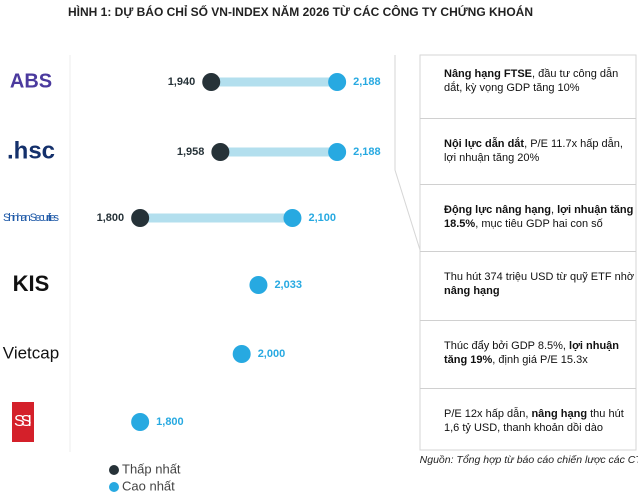 The image size is (638, 500). What do you see at coordinates (539, 277) in the screenshot?
I see `note-text: Thu hút 374 triệu USD từ quỹ ETF nhờ` at bounding box center [539, 277].